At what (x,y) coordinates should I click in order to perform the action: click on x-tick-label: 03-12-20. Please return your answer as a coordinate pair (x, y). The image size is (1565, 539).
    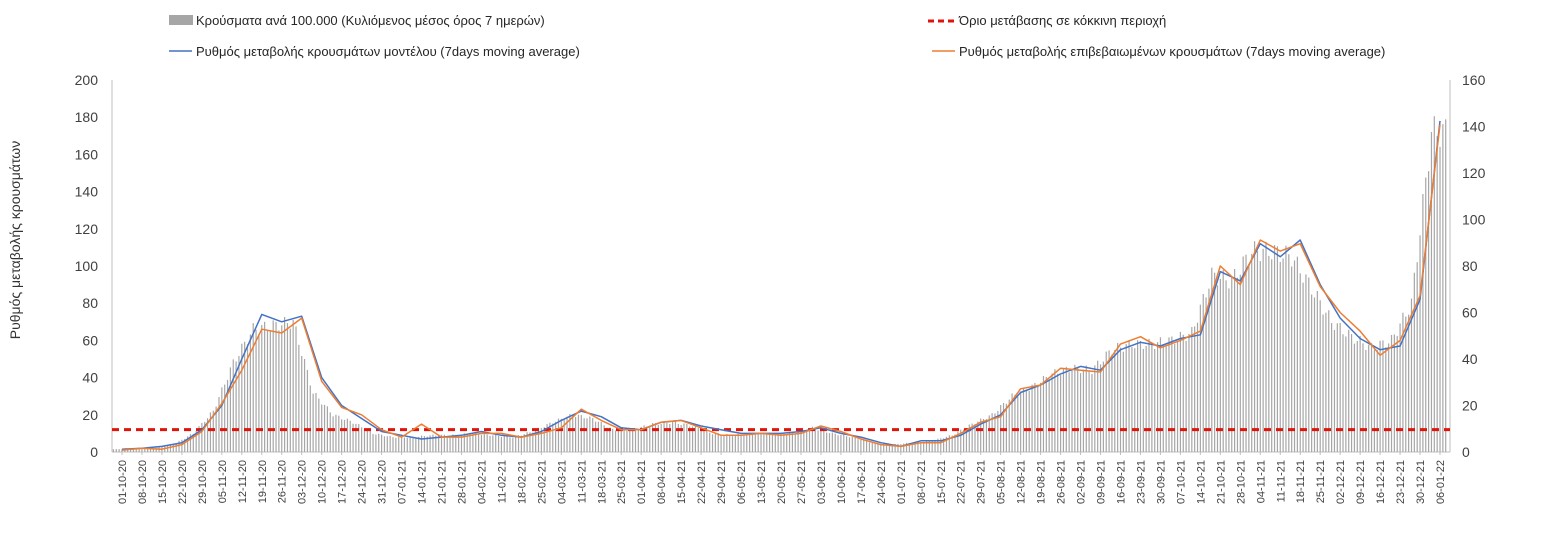
    Looking at the image, I should click on (303, 482).